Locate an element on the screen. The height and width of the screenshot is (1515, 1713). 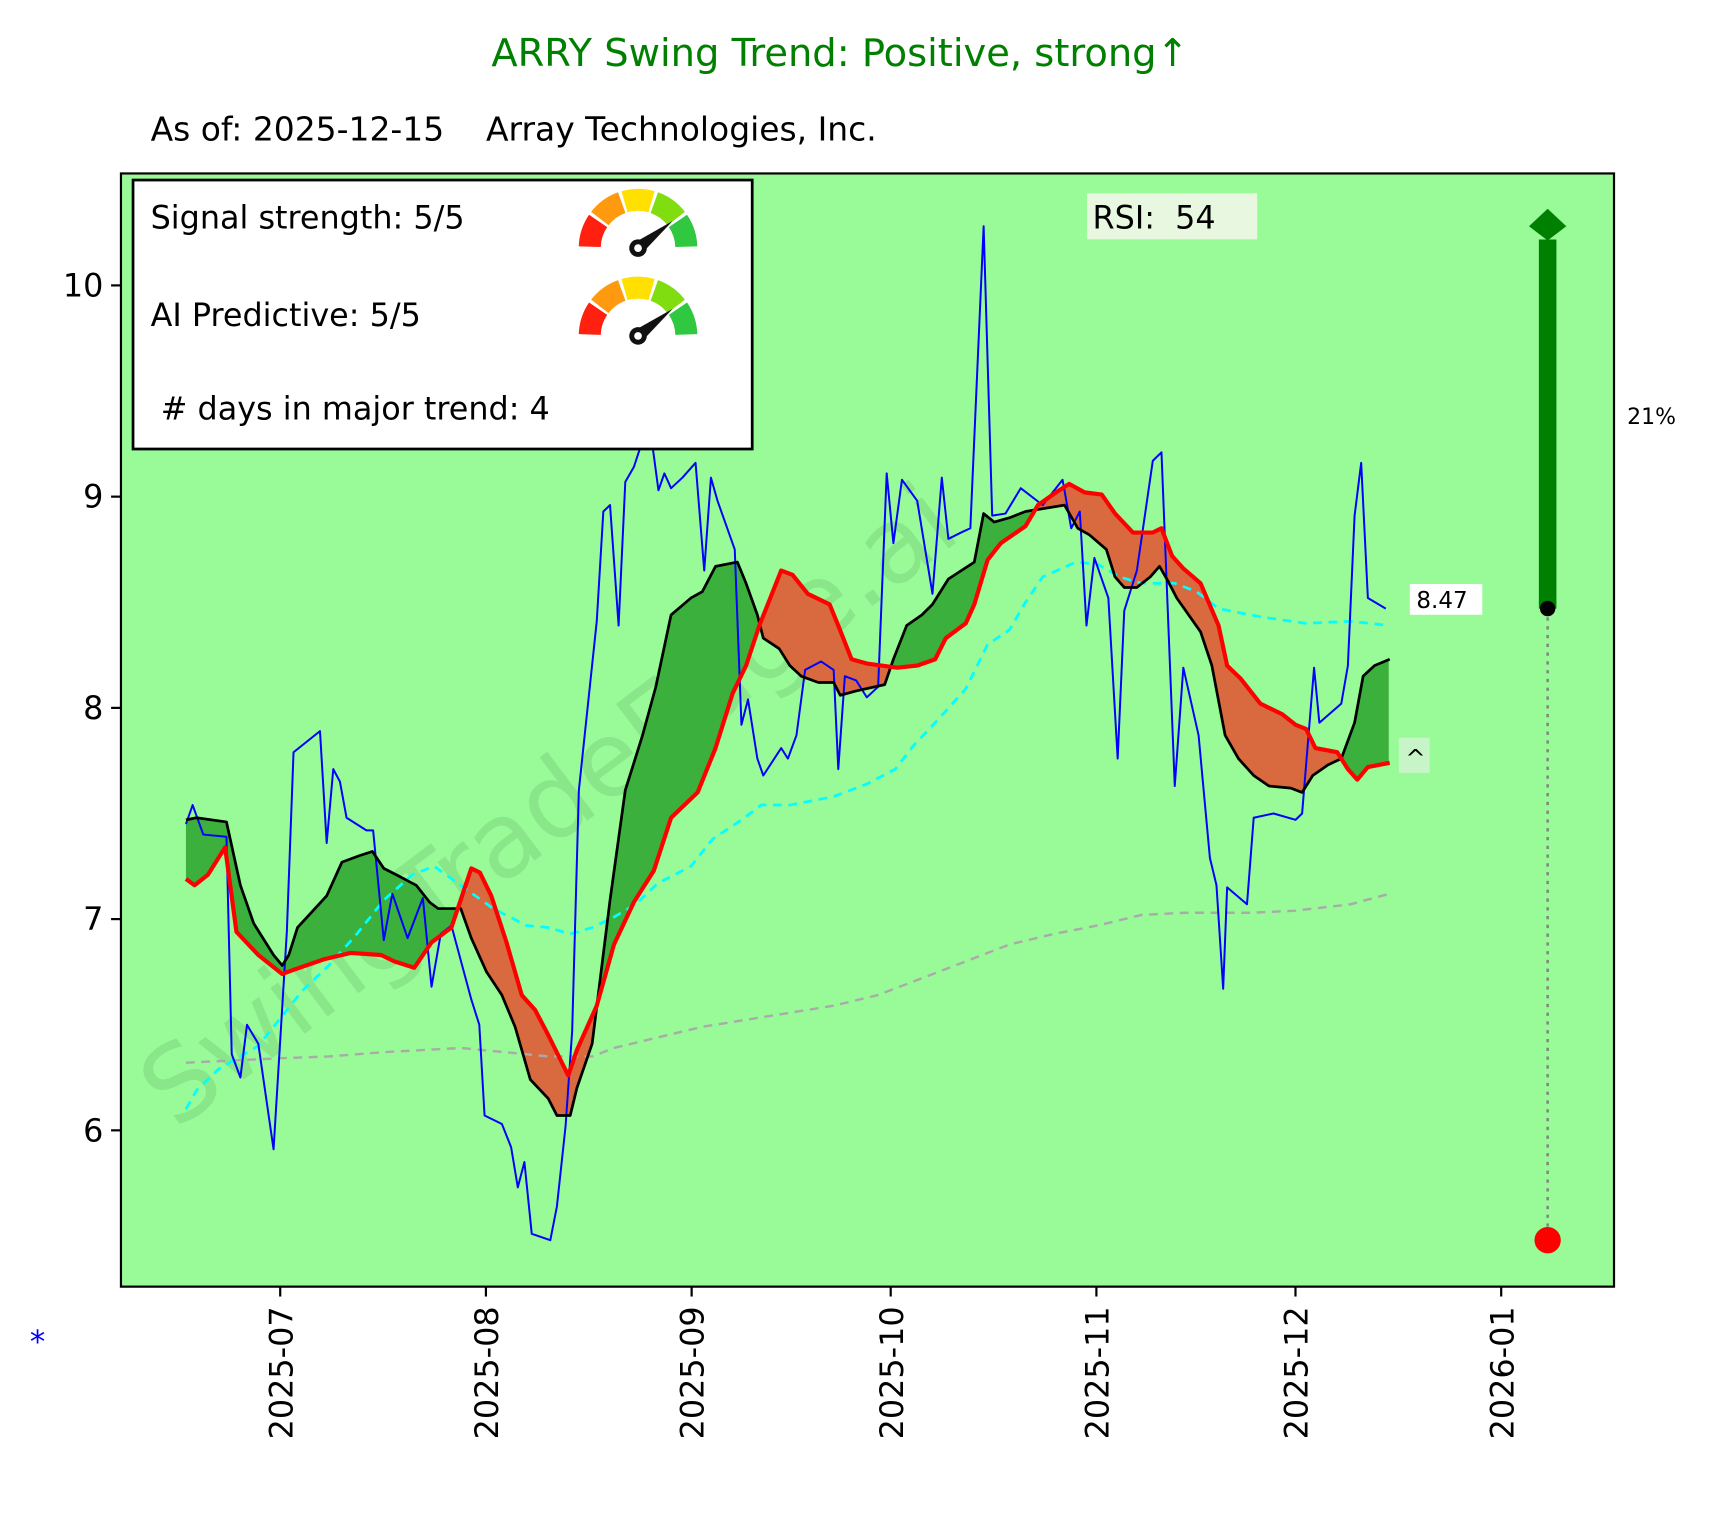
projection-low-dot is located at coordinates (1547, 1240).